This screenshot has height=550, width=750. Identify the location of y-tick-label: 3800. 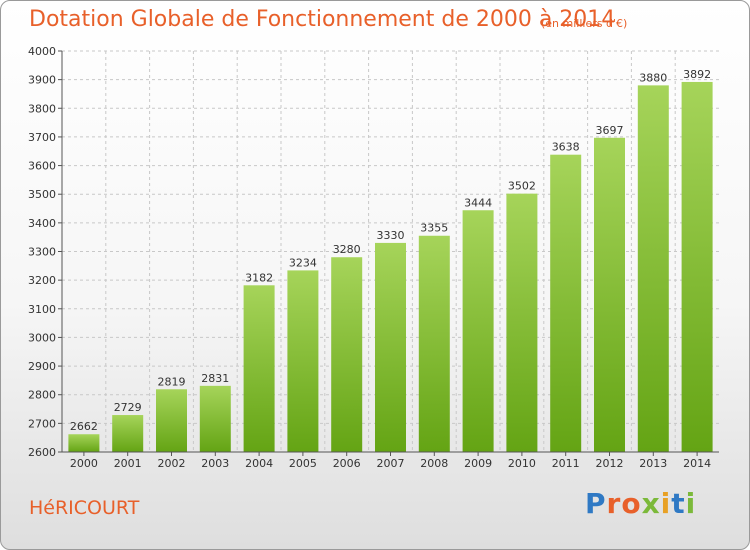
(42, 108).